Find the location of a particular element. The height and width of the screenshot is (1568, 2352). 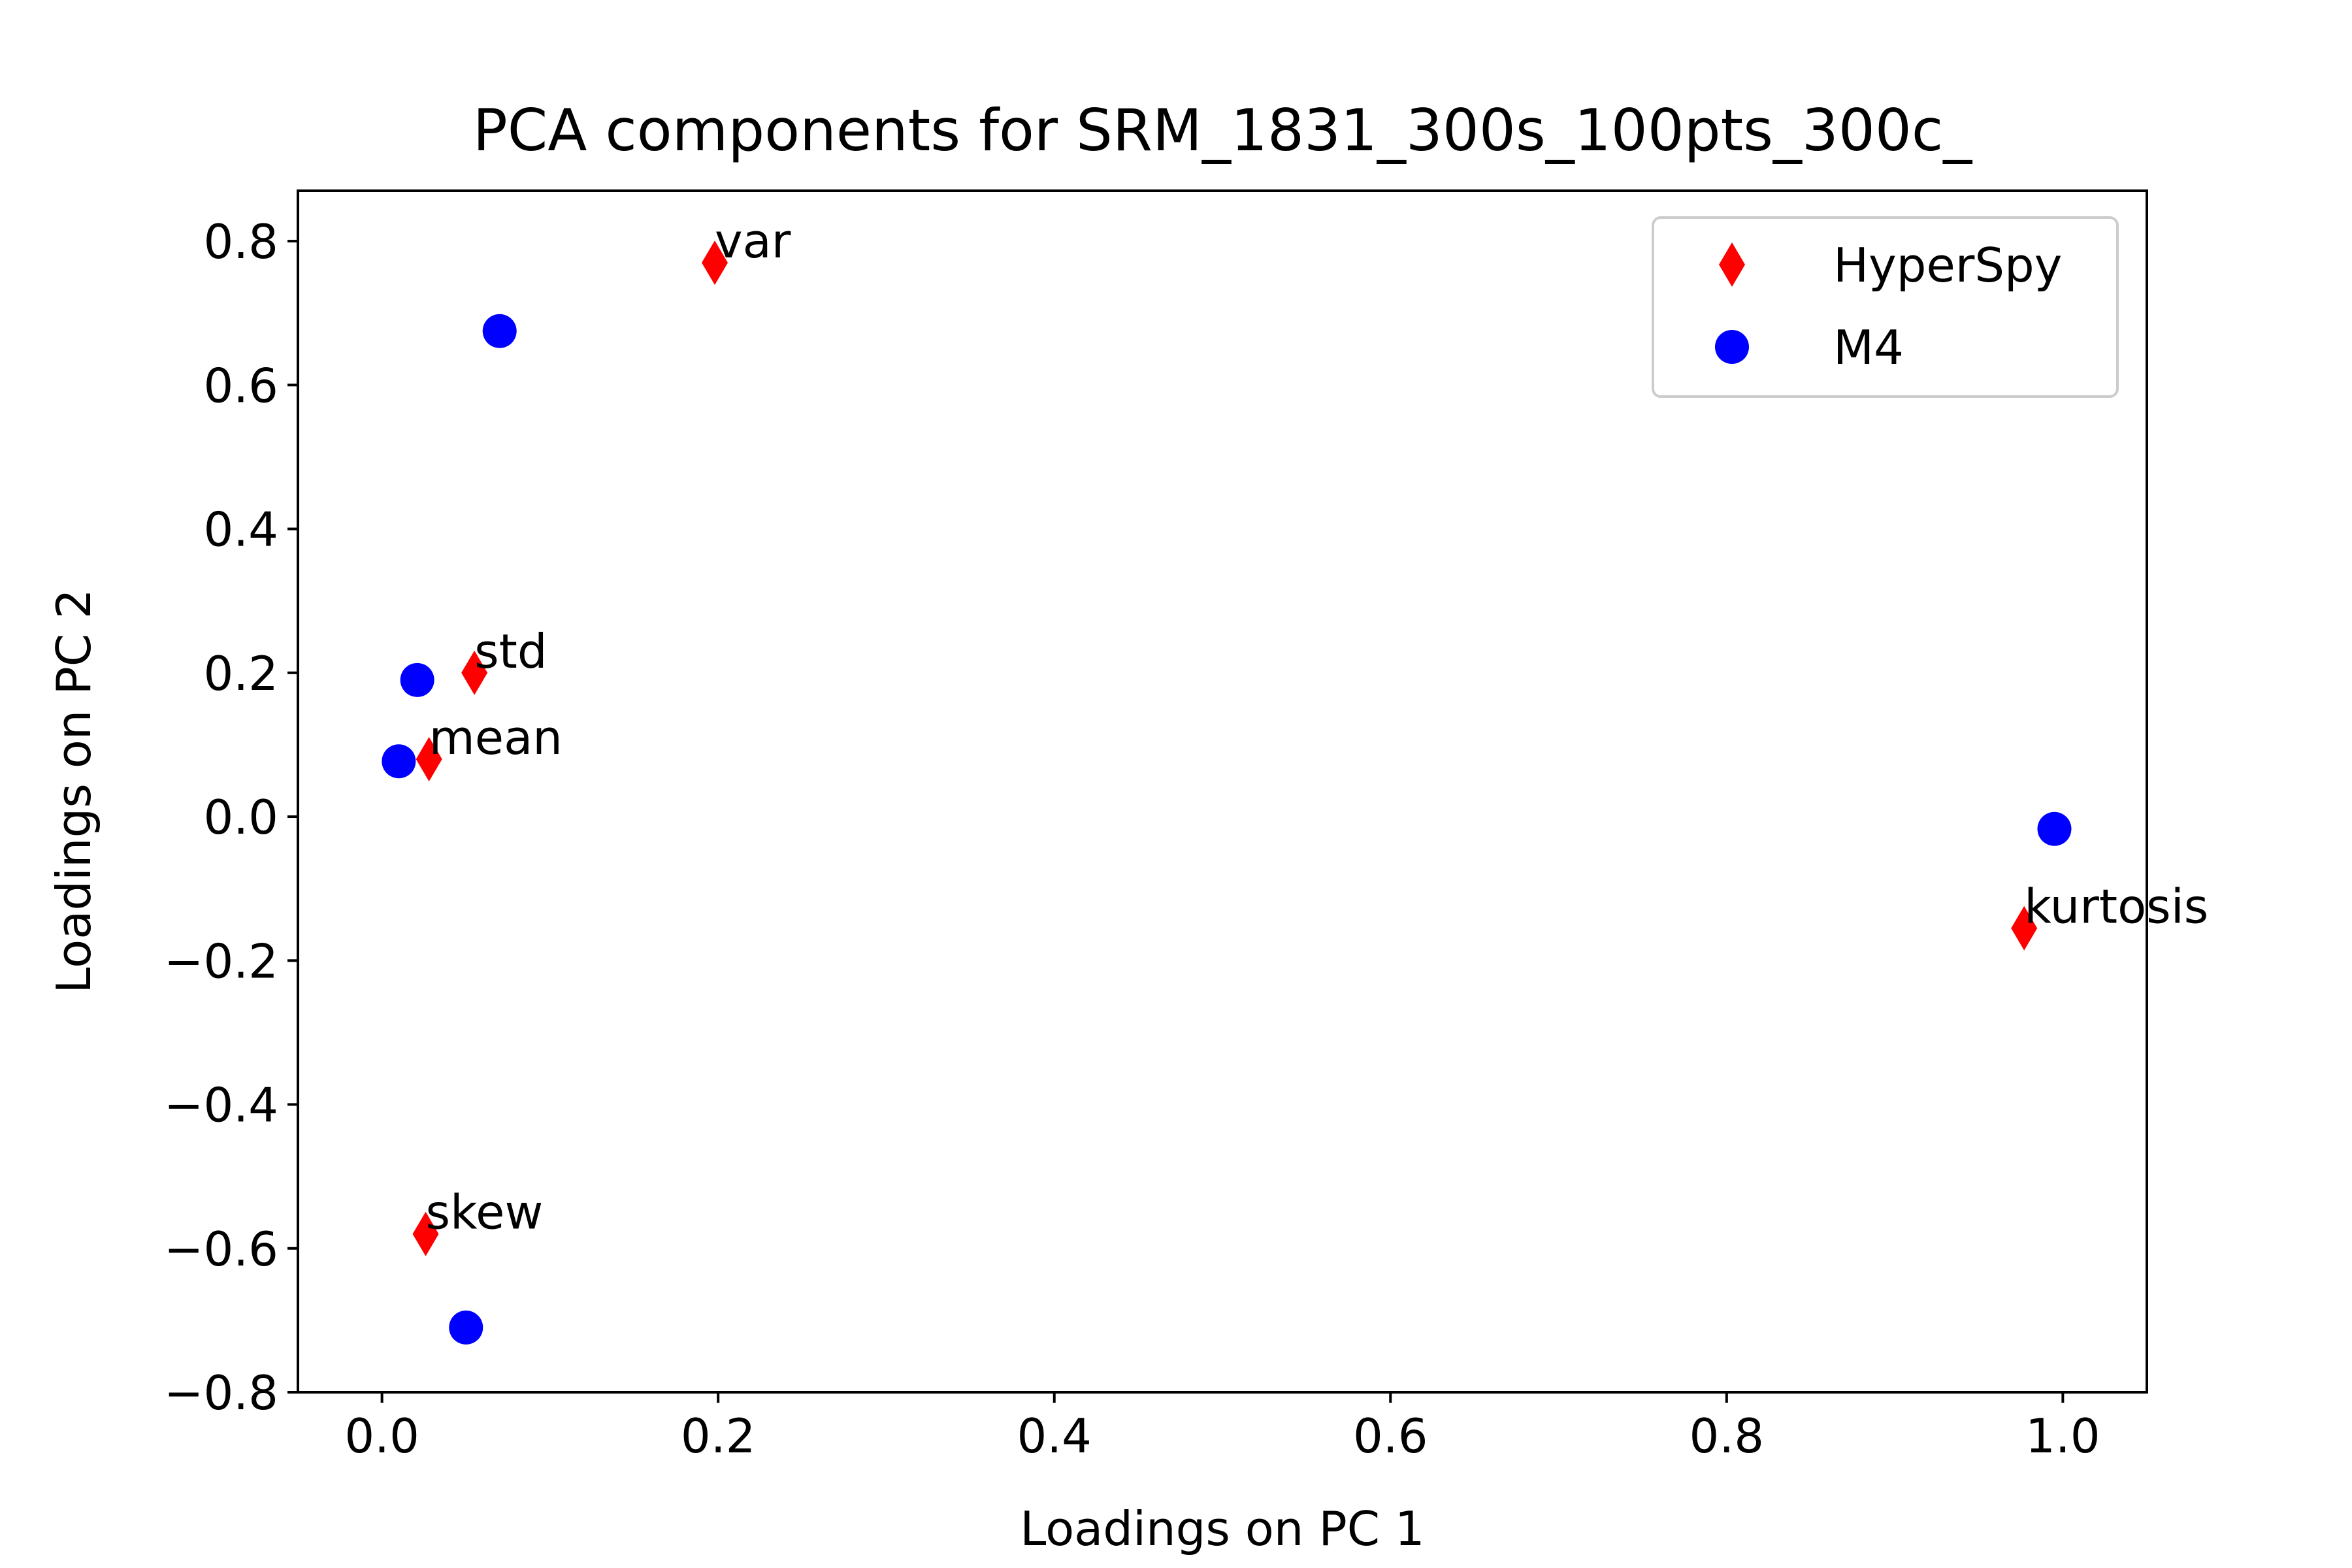

x-tick-label: 0.4 is located at coordinates (1054, 1436).